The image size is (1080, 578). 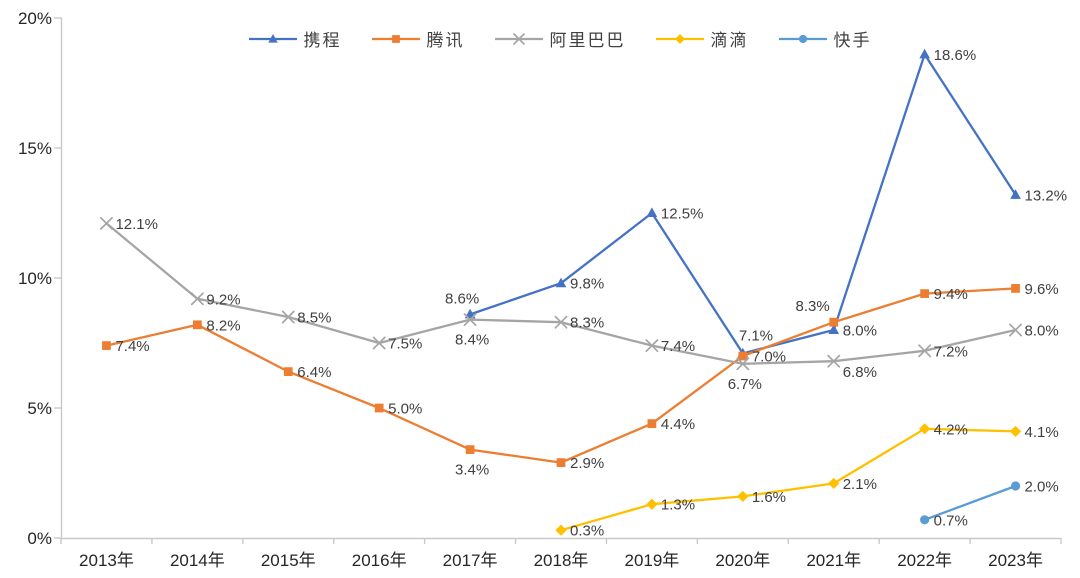 What do you see at coordinates (1015, 486) in the screenshot?
I see `marker-快手-2023年` at bounding box center [1015, 486].